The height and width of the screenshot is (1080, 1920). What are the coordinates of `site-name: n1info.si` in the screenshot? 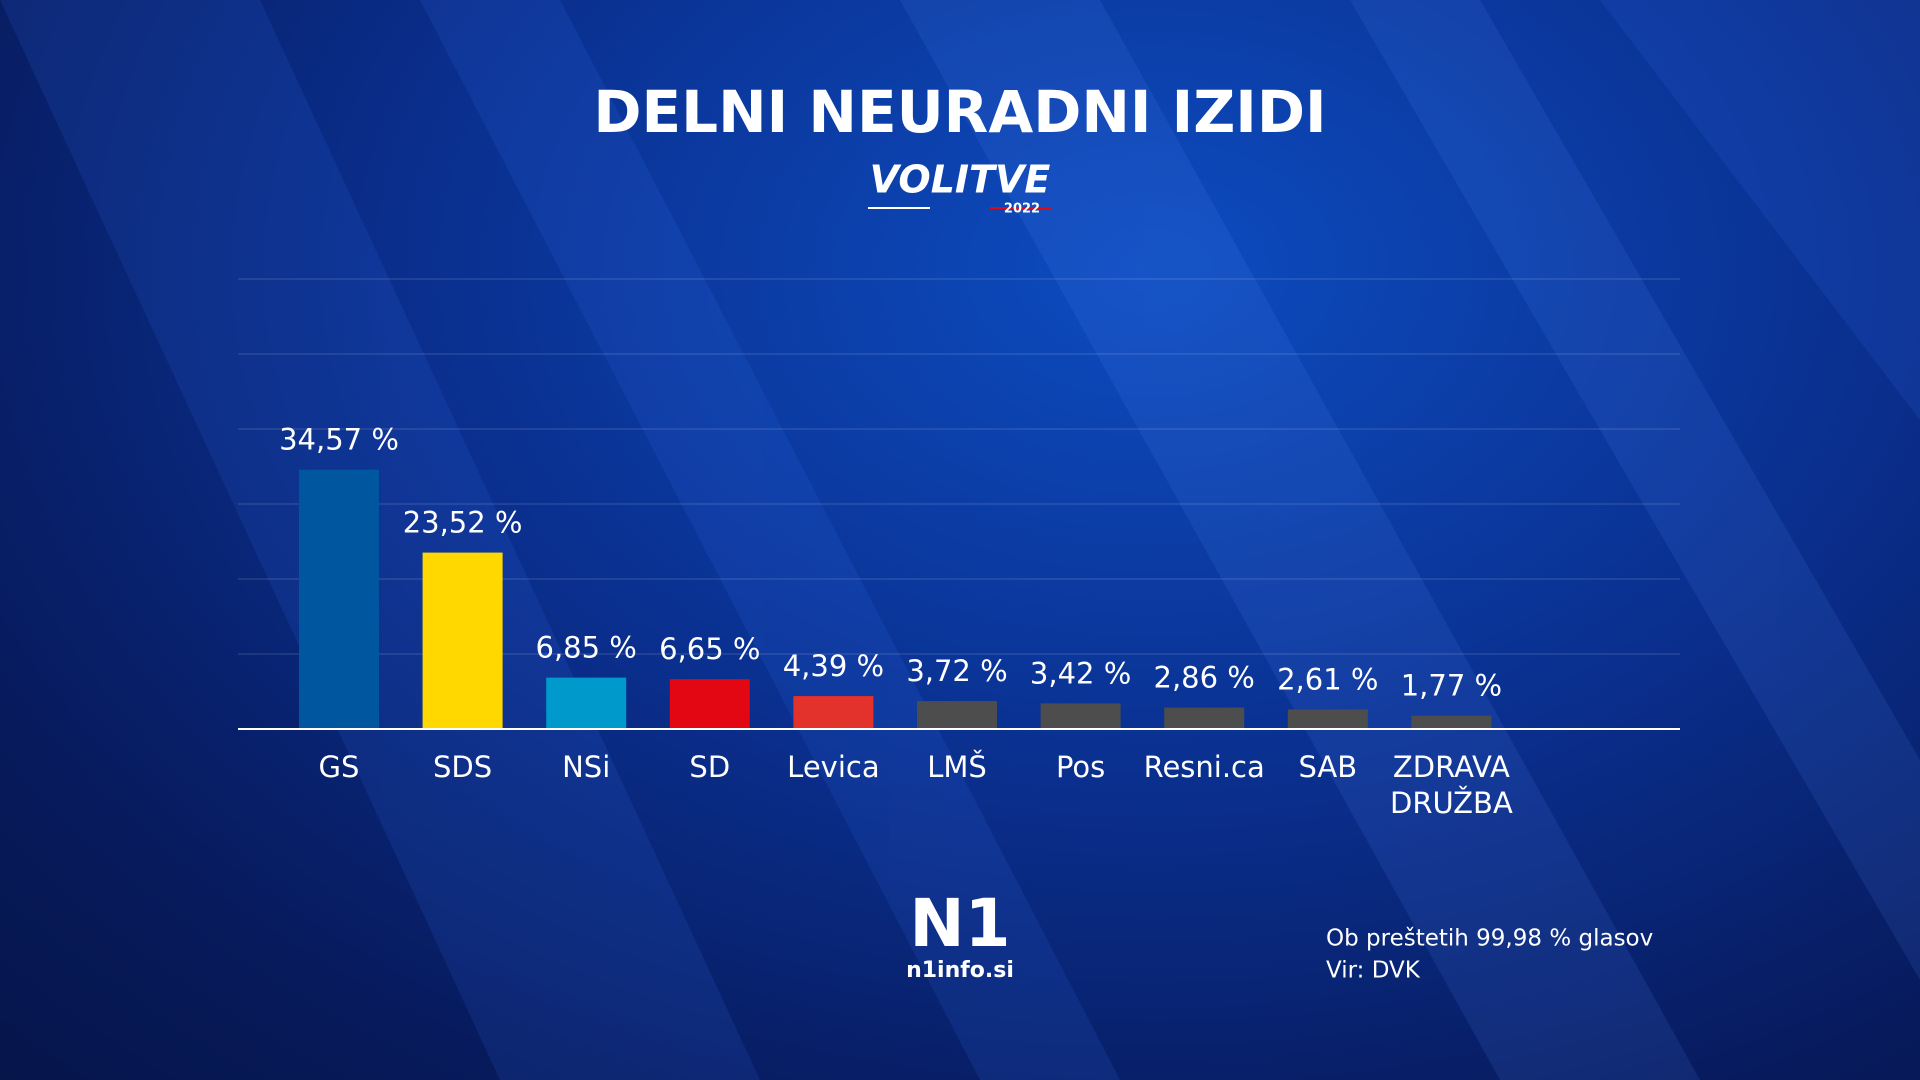 It's located at (960, 970).